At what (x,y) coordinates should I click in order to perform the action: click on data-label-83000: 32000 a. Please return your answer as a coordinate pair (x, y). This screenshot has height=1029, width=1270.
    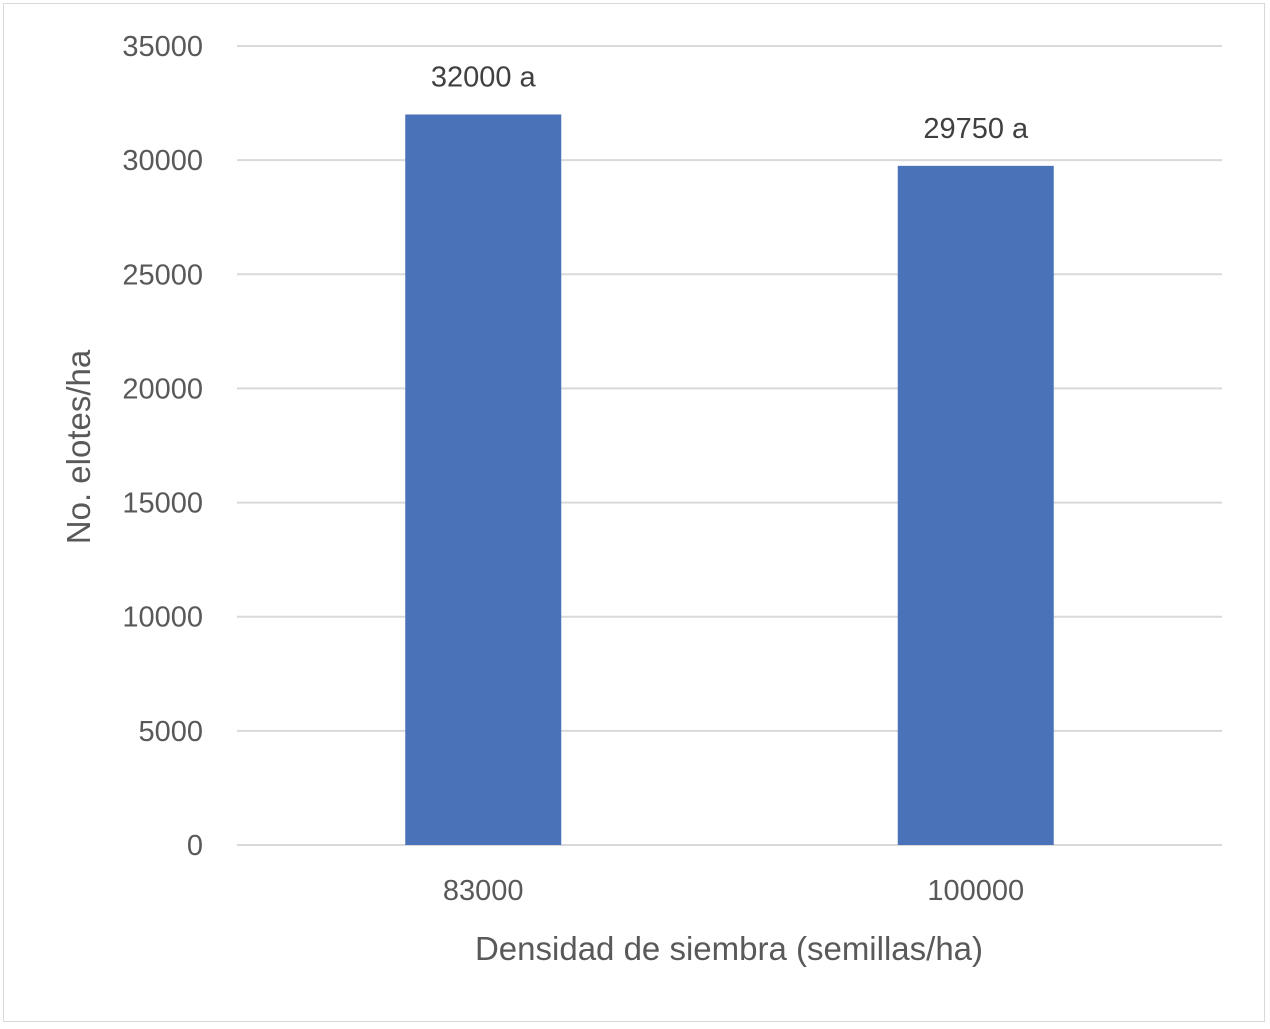
    Looking at the image, I should click on (484, 77).